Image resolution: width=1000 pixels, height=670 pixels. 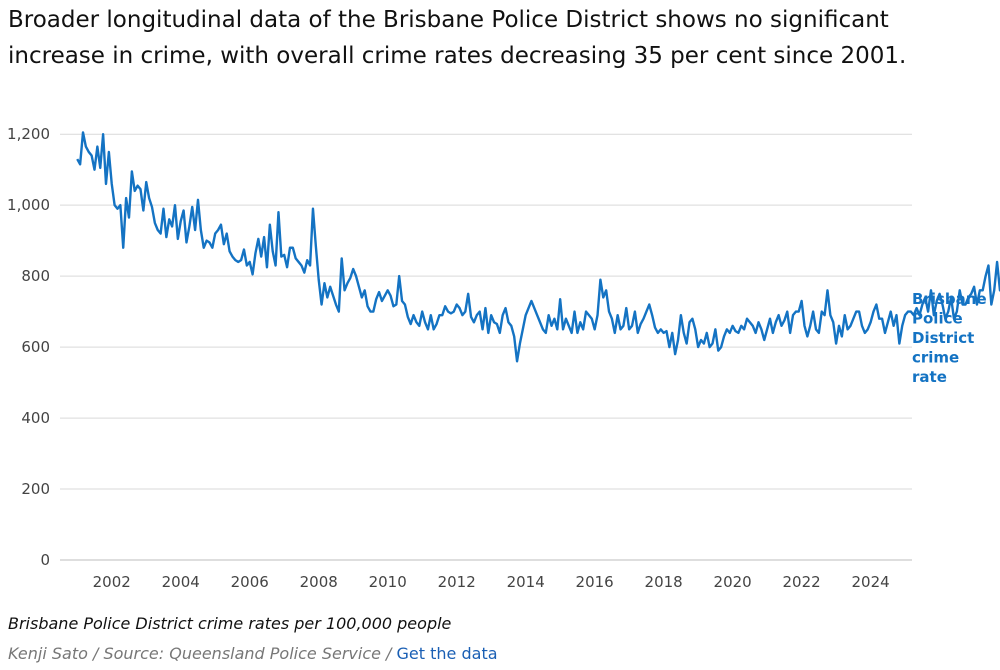 I want to click on x-tick-label: 2012, so click(x=457, y=582).